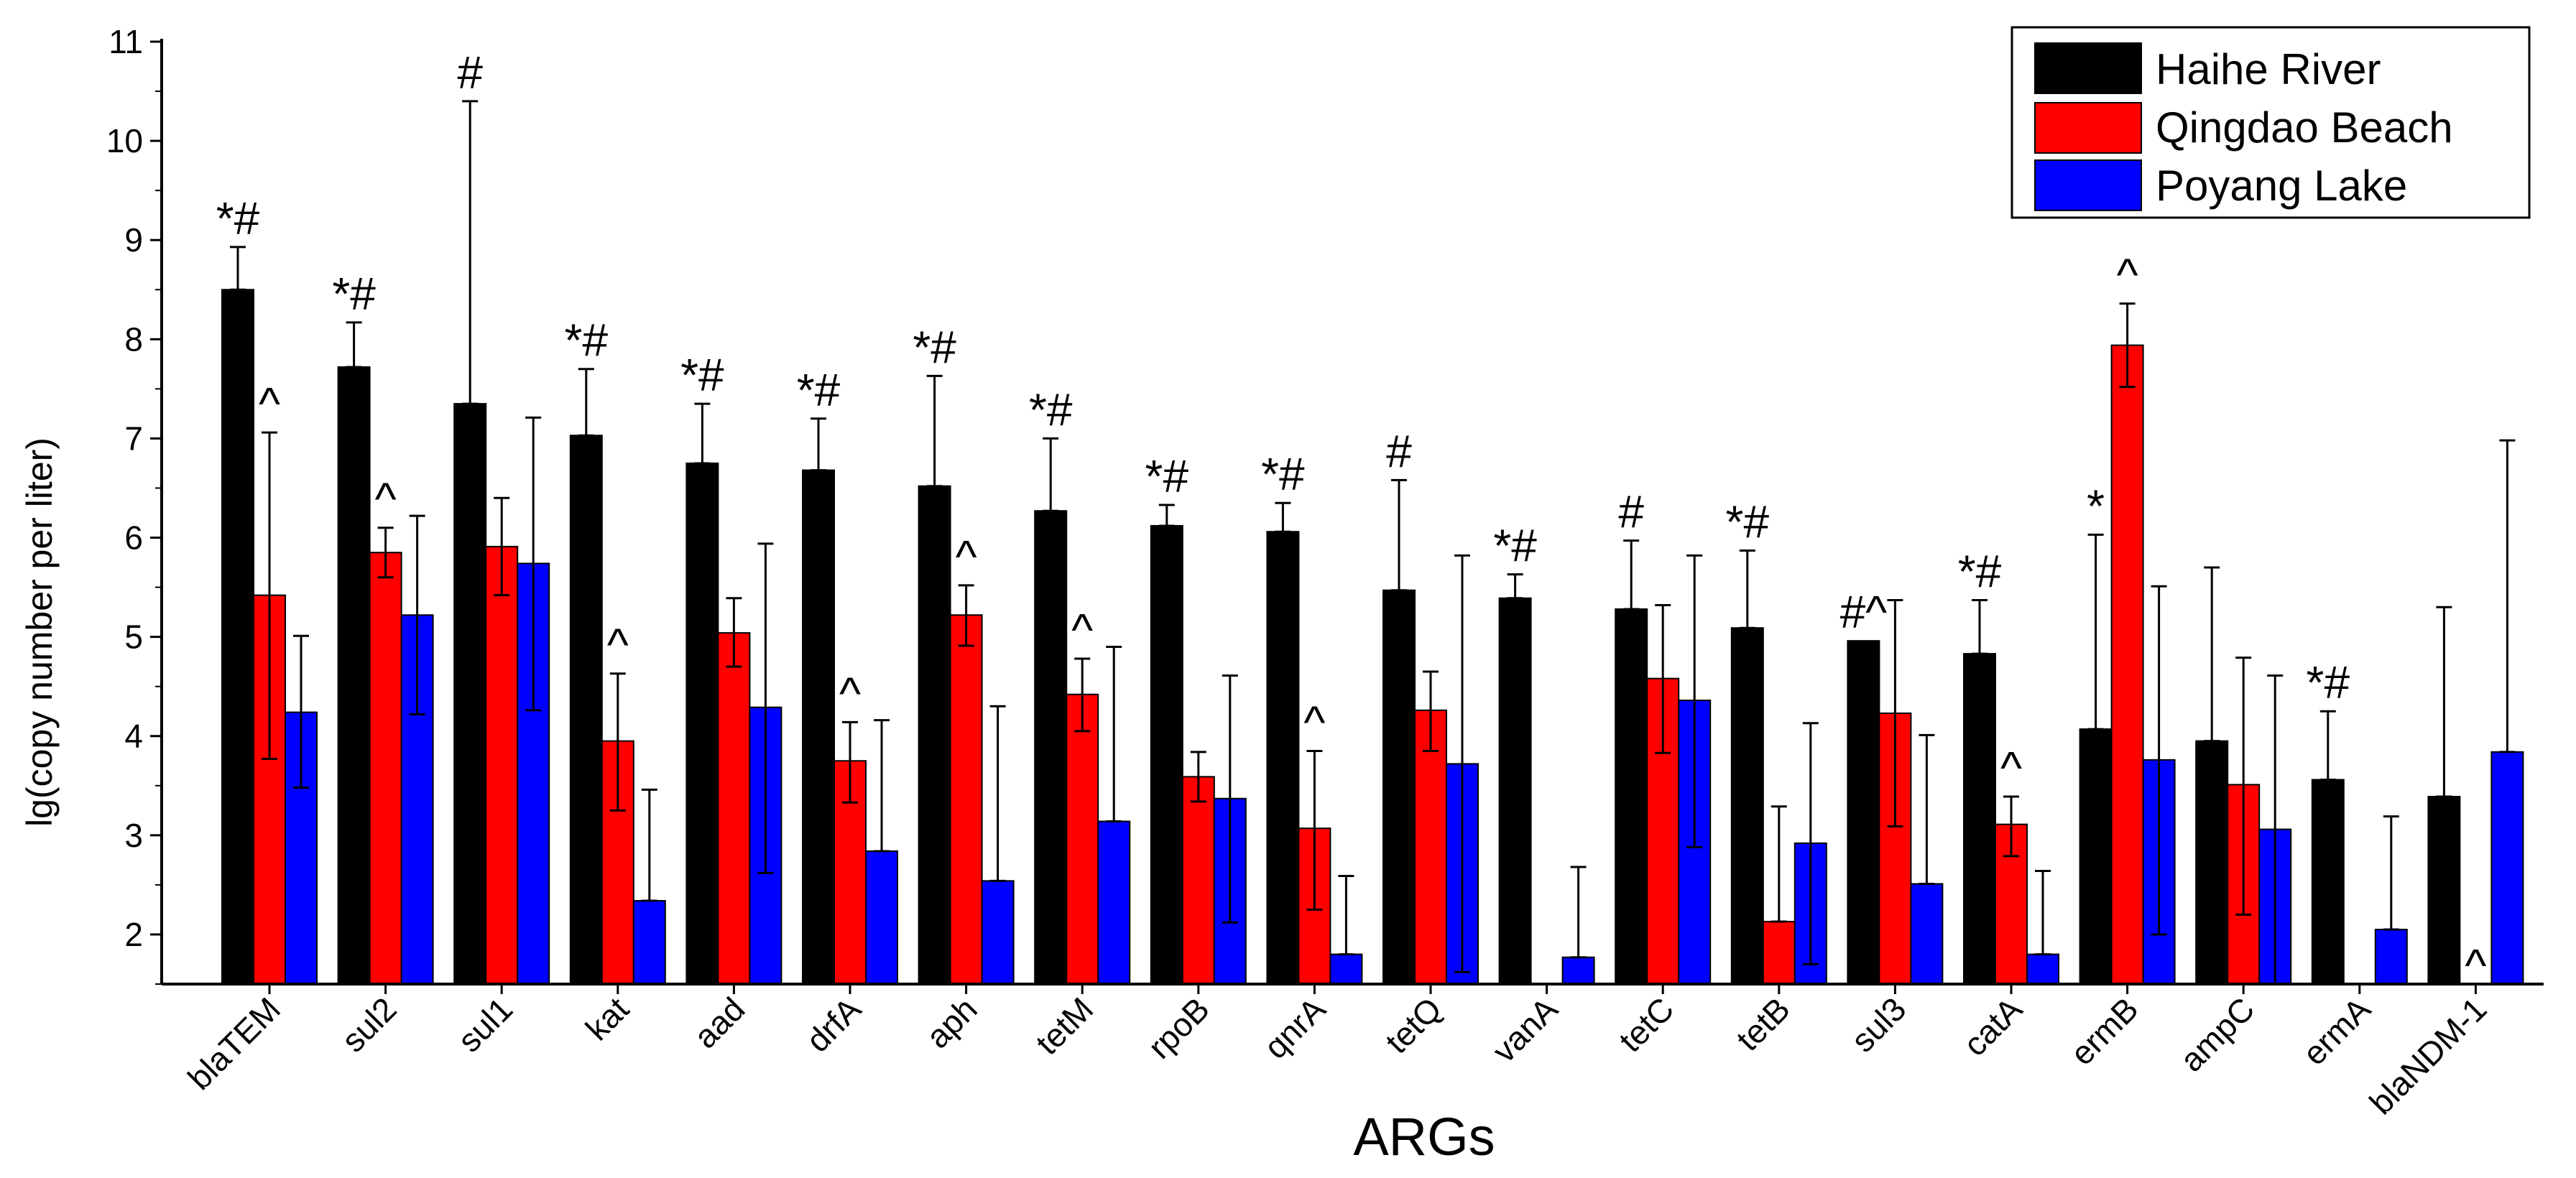 Image resolution: width=2576 pixels, height=1178 pixels. What do you see at coordinates (1051, 410) in the screenshot?
I see `annotation-haihe-river-tetm: *#` at bounding box center [1051, 410].